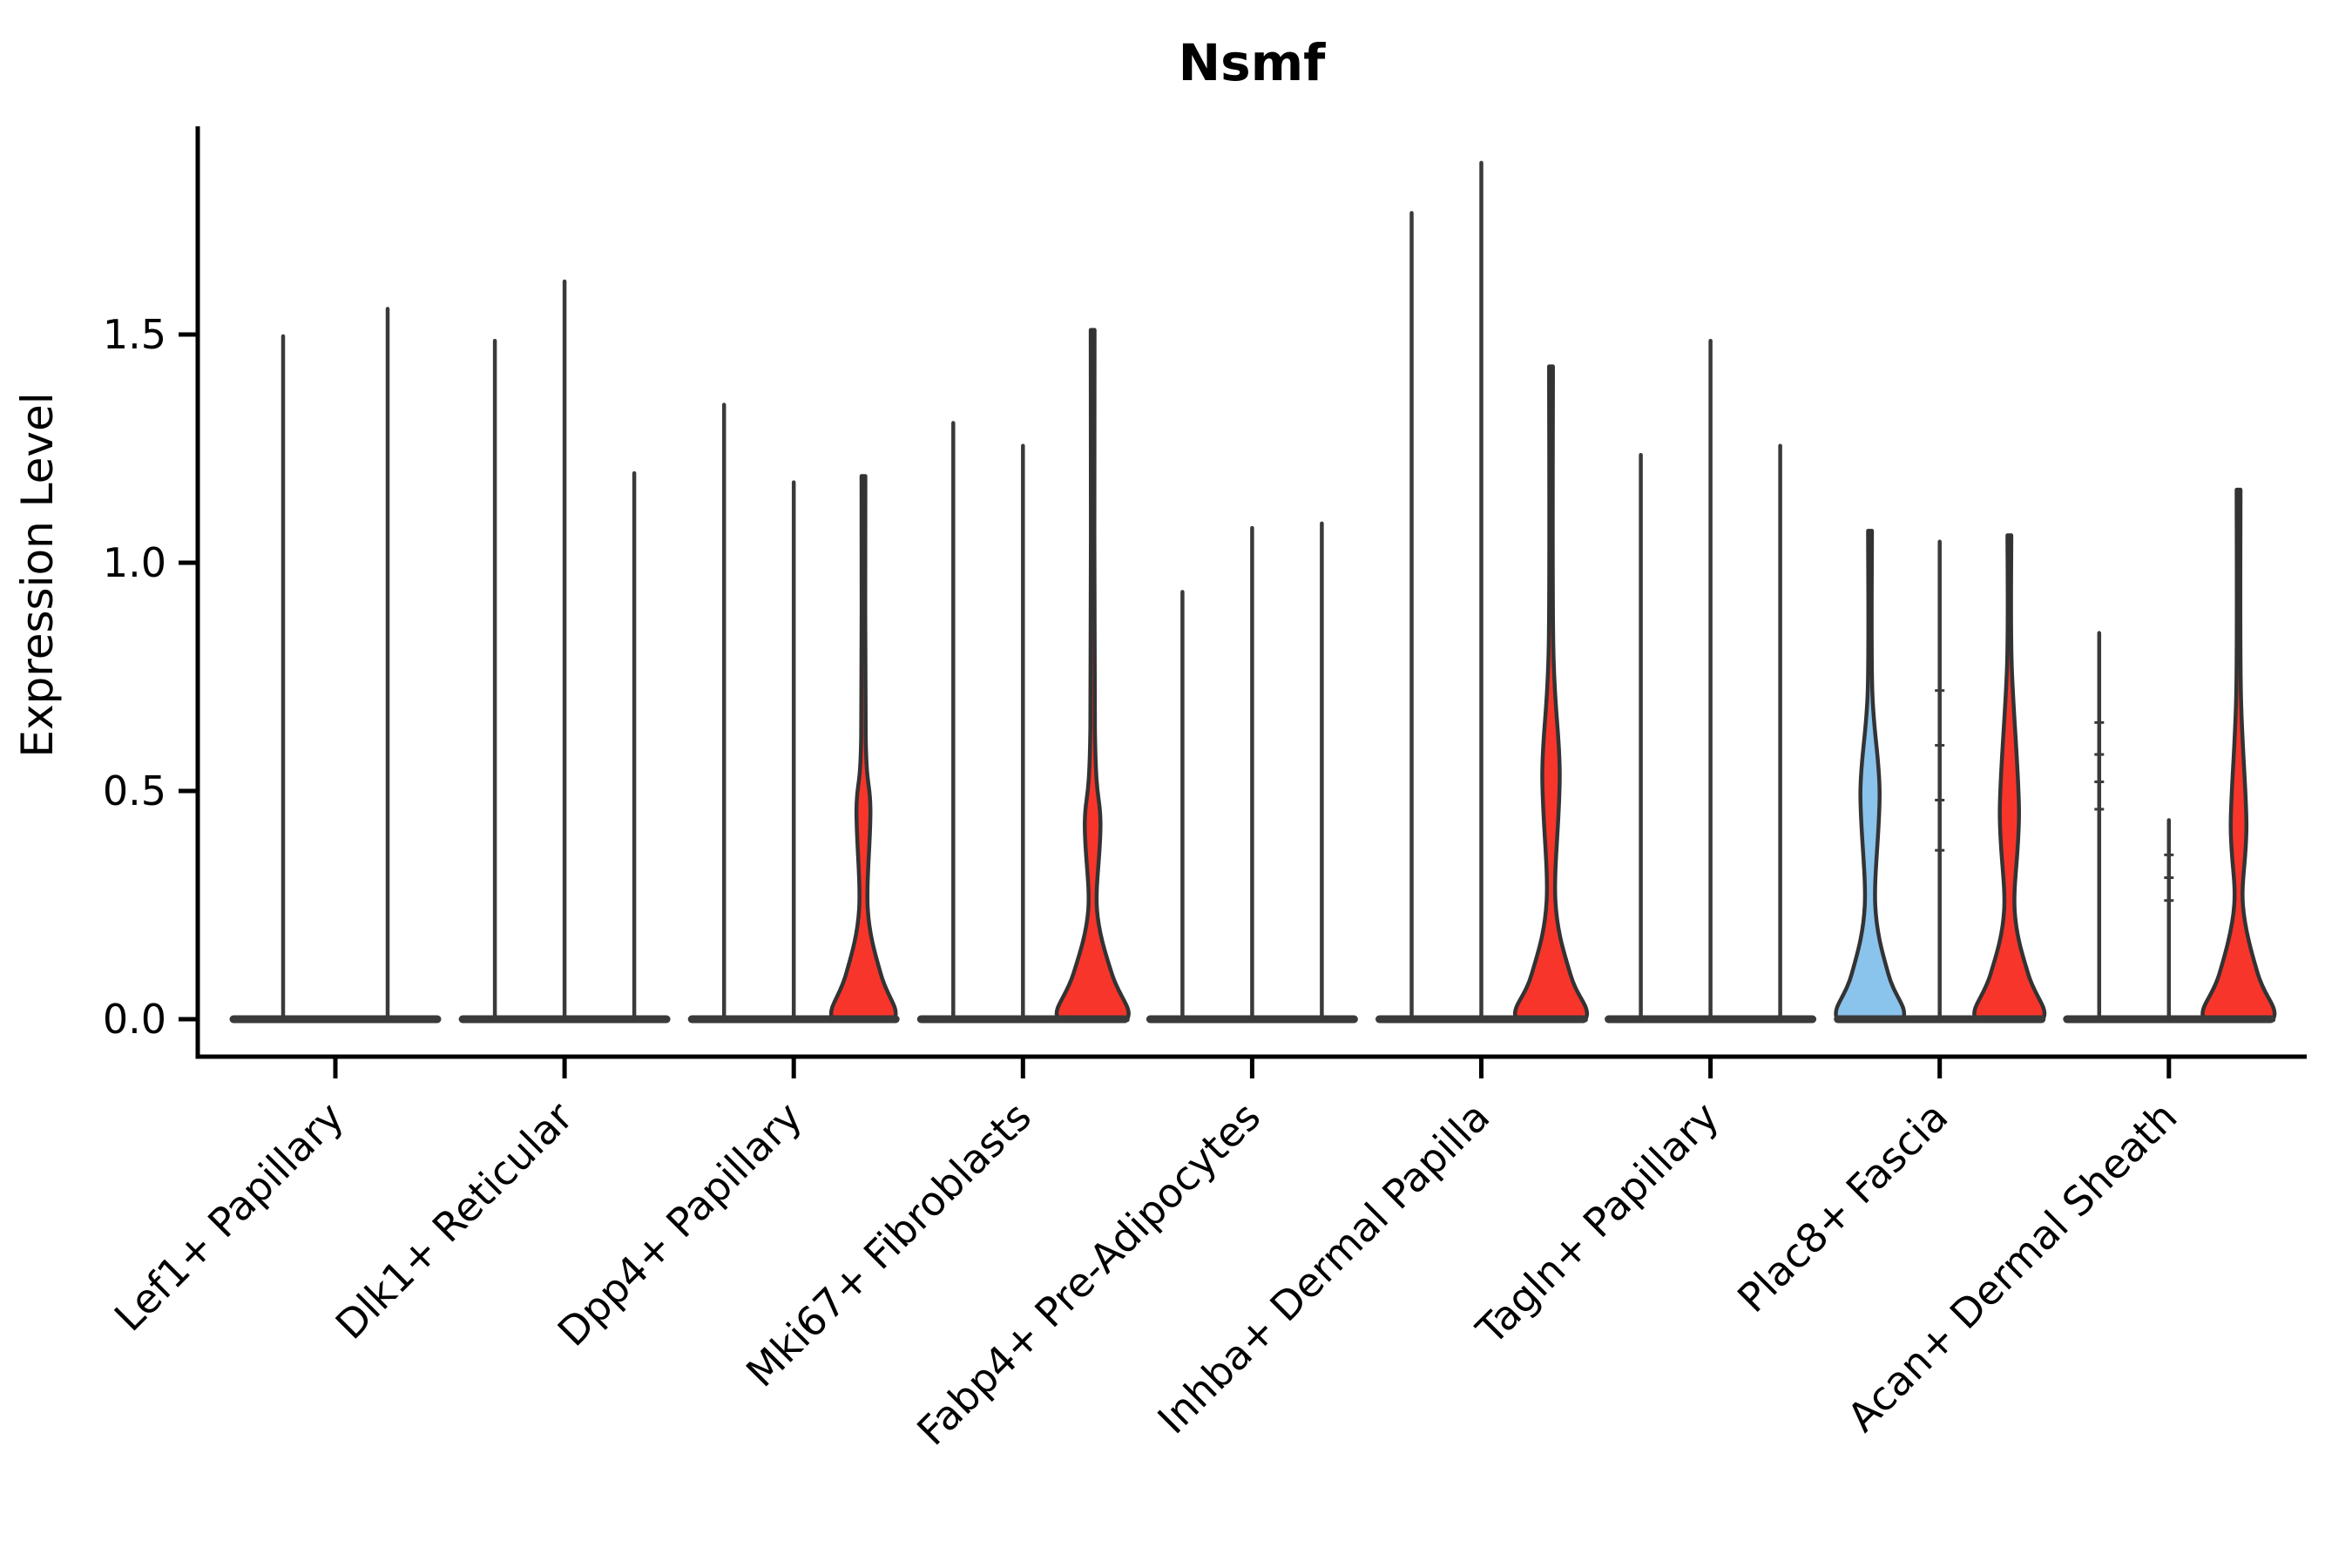 The image size is (2352, 1568). Describe the element at coordinates (37, 574) in the screenshot. I see `y-axis-label: Expression Level` at that location.